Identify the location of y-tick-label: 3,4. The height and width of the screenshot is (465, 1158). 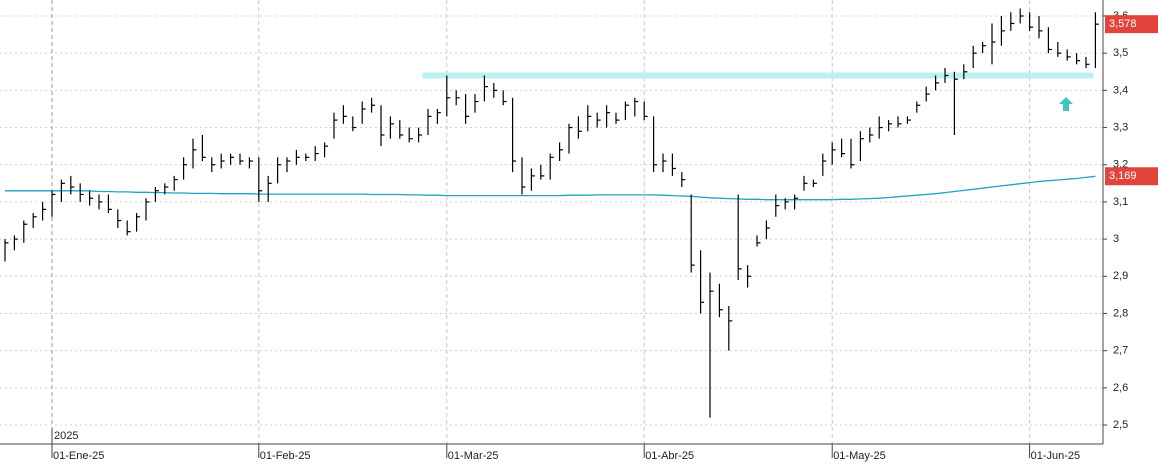
(1120, 90).